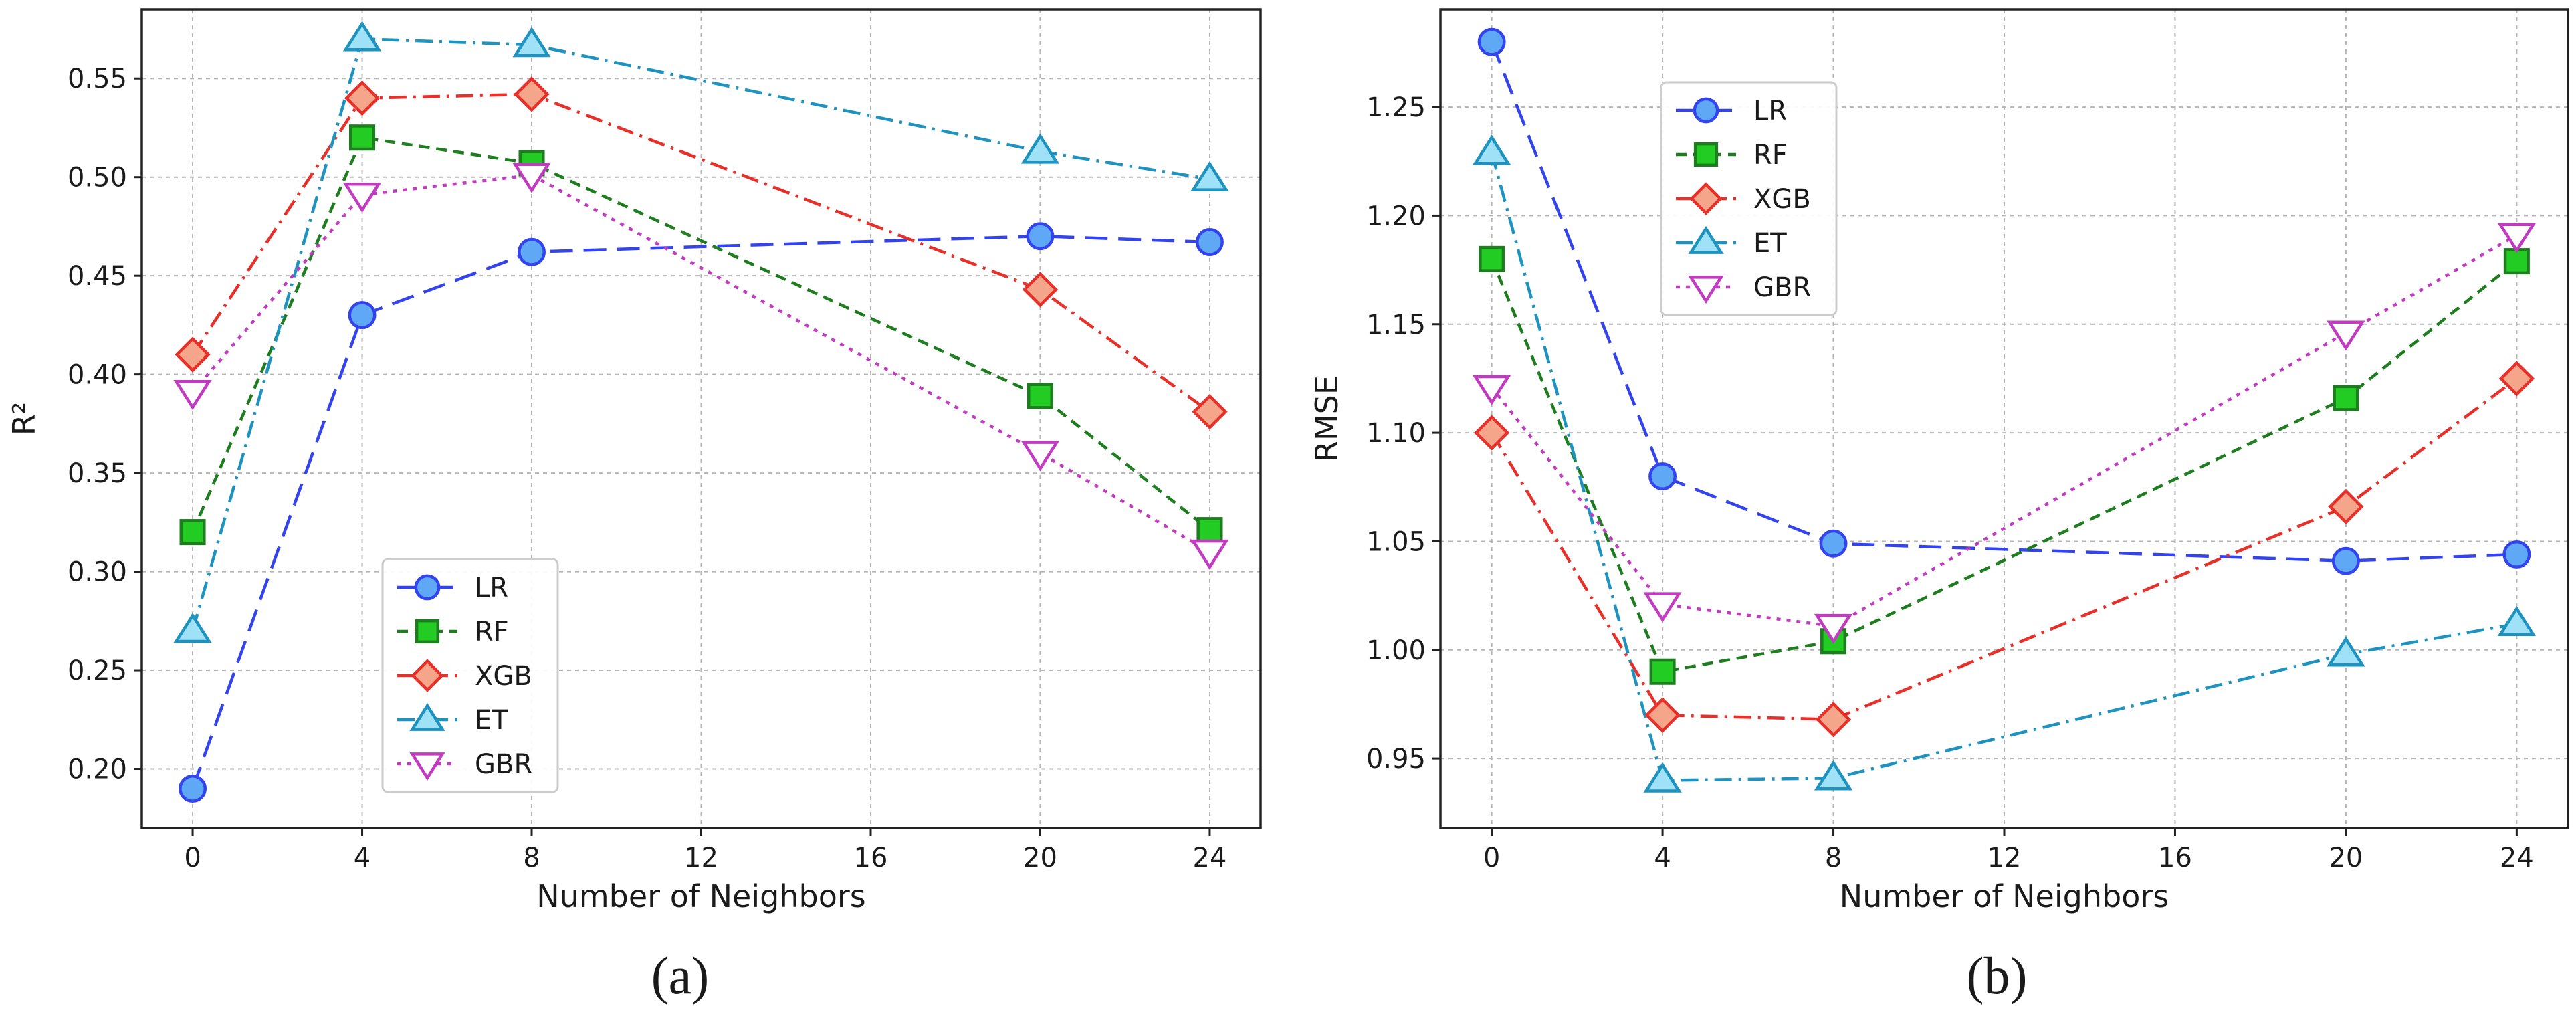  I want to click on y-tick-label: 0.35, so click(98, 473).